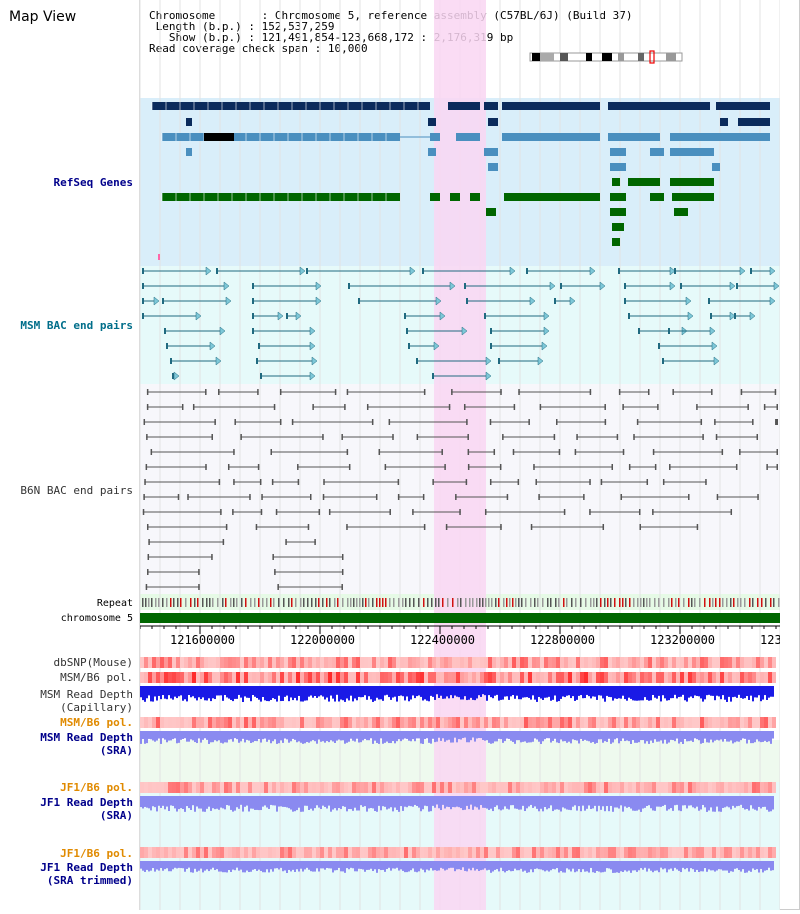 This screenshot has height=914, width=800. Describe the element at coordinates (96, 787) in the screenshot. I see `jf1-pol-track-label: JF1/B6 pol.` at that location.